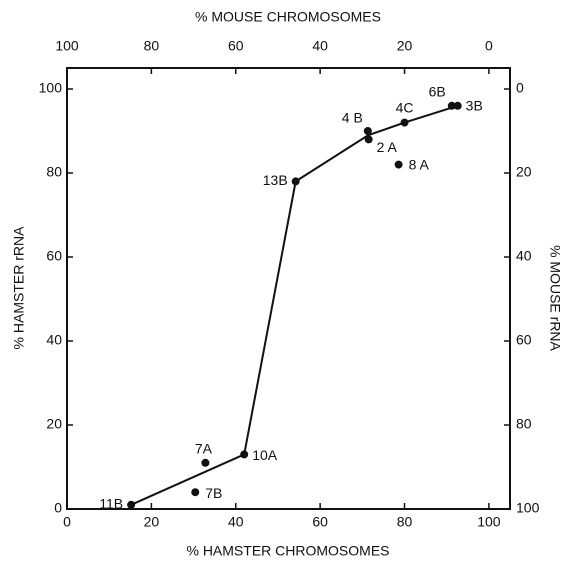  Describe the element at coordinates (320, 522) in the screenshot. I see `x-tick-label: 60` at that location.